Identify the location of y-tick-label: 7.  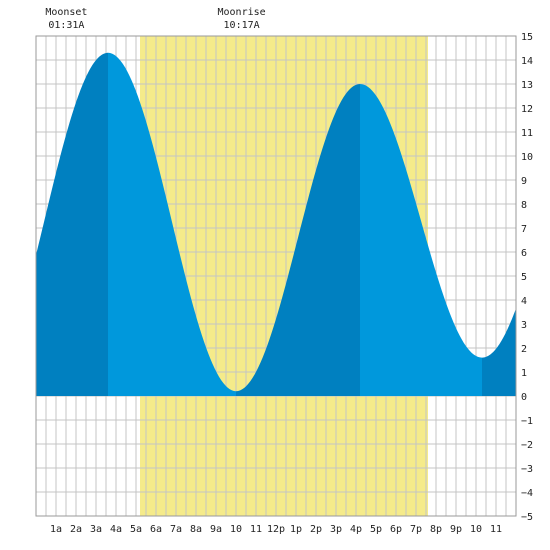
(524, 229).